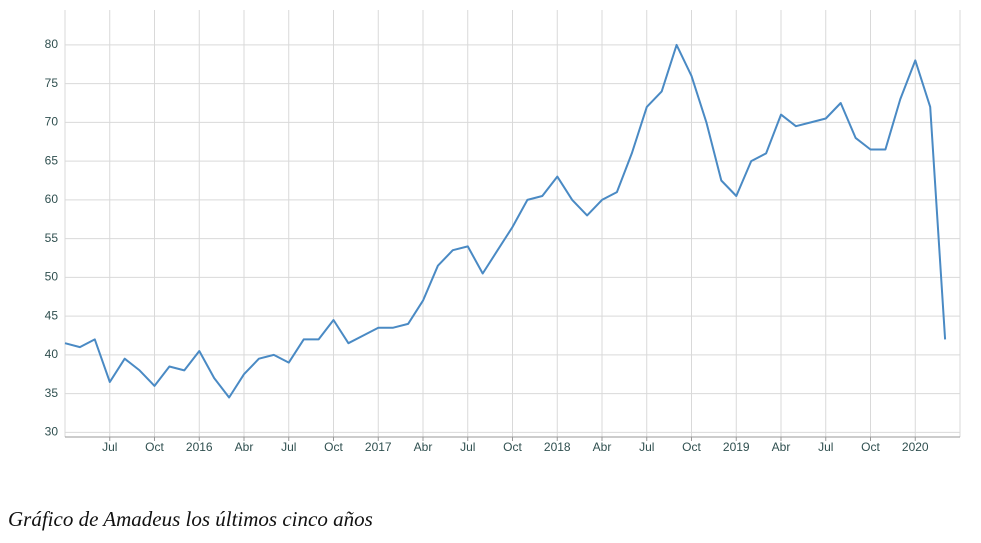 This screenshot has height=543, width=981. I want to click on y-tick-label: 35, so click(52, 393).